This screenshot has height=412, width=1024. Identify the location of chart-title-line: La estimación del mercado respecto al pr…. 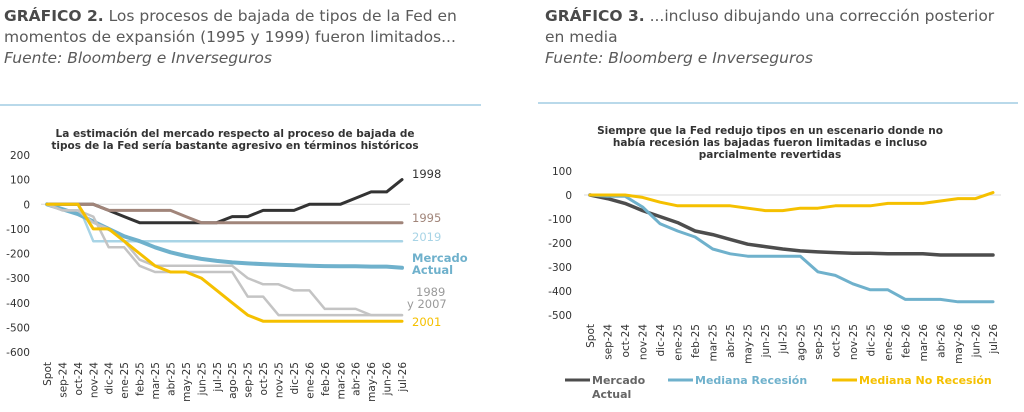
(235, 134).